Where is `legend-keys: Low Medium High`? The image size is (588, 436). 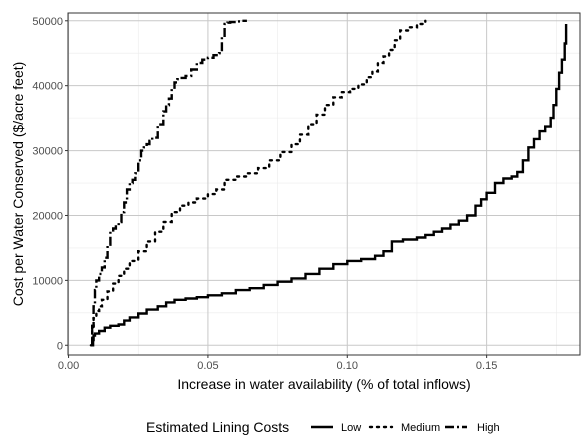 legend-keys: Low Medium High is located at coordinates (405, 428).